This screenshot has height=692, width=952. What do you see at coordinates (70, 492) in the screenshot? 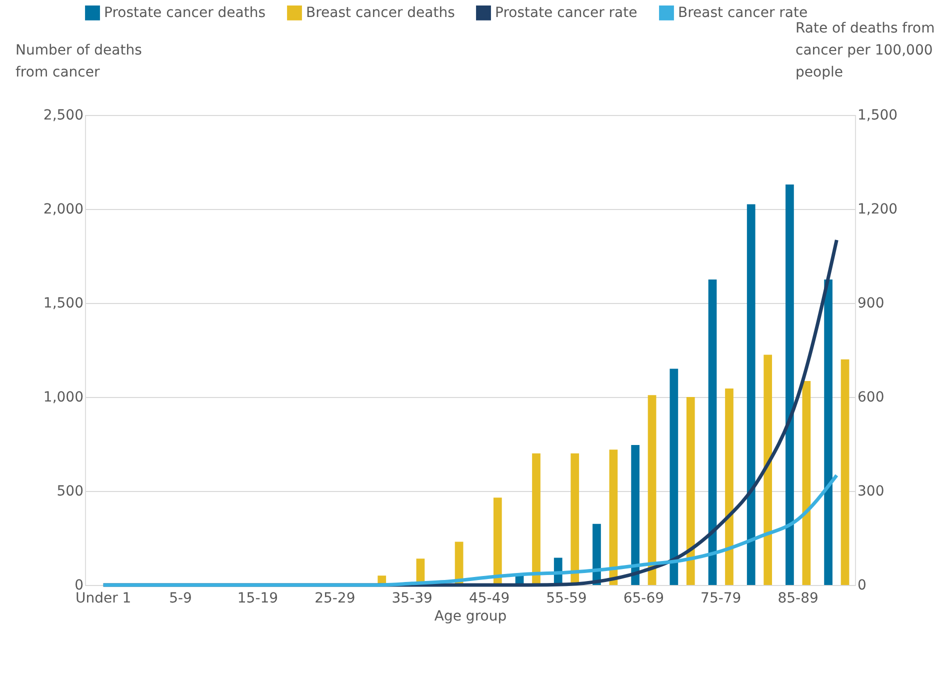
I see `y-tick-label: 500` at bounding box center [70, 492].